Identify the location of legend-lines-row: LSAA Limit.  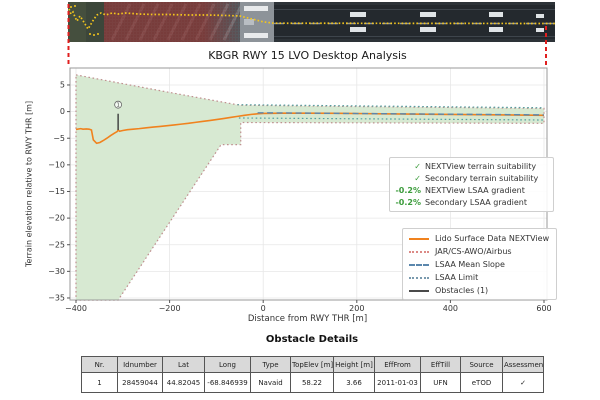
(480, 277).